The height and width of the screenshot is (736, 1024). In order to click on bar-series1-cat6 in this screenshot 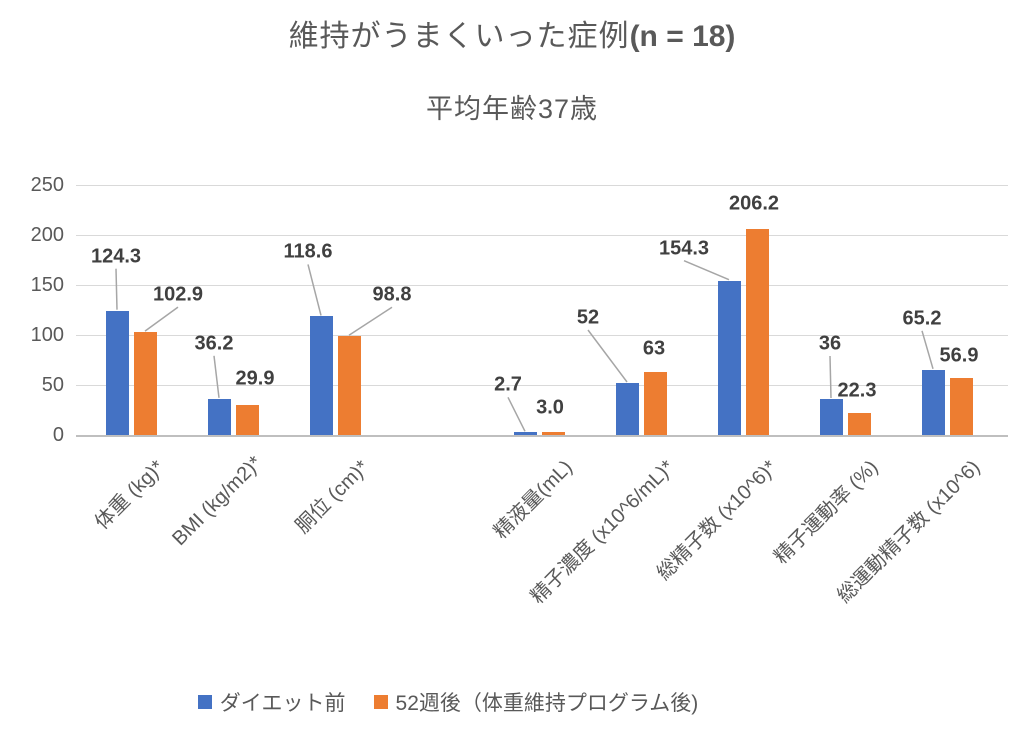, I will do `click(757, 331)`.